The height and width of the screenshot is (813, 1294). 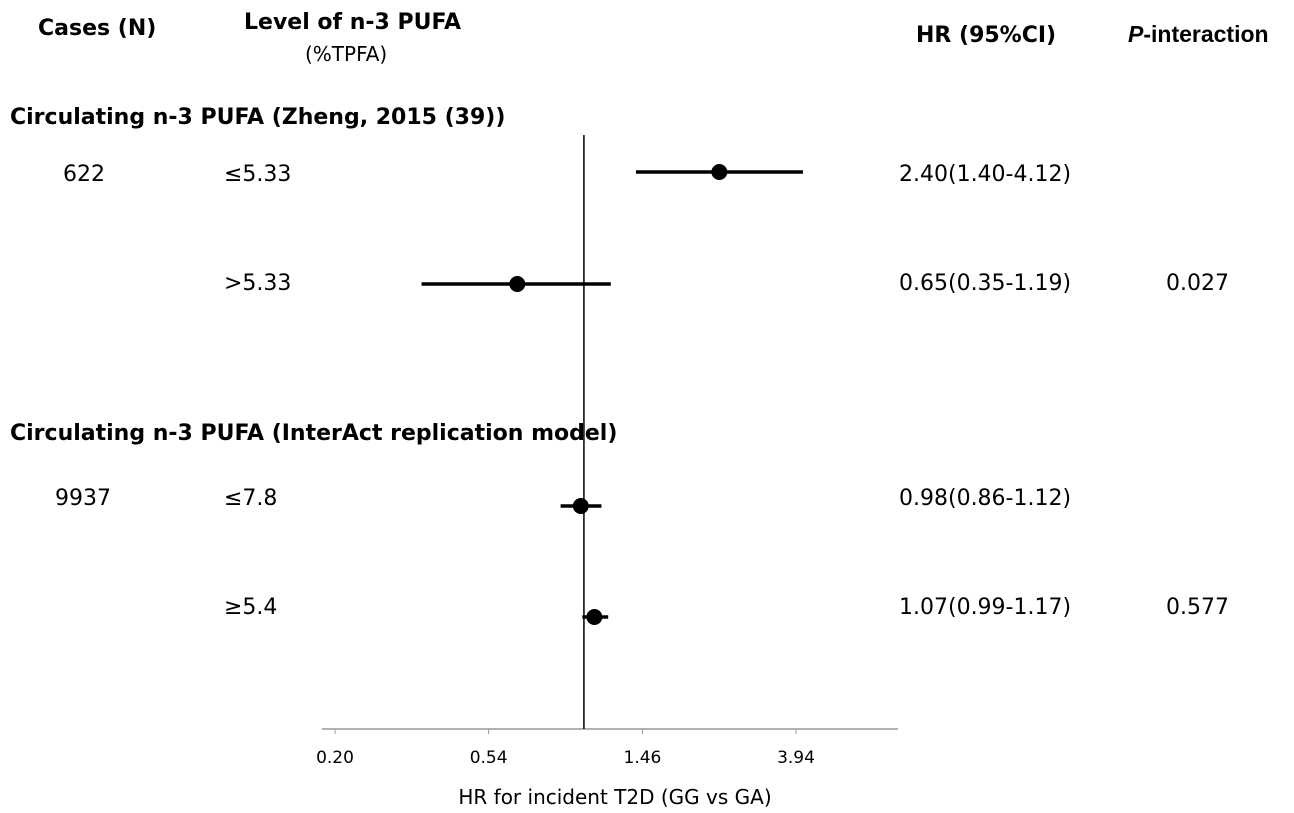 I want to click on section1-p-interaction: 0.027, so click(x=1197, y=283).